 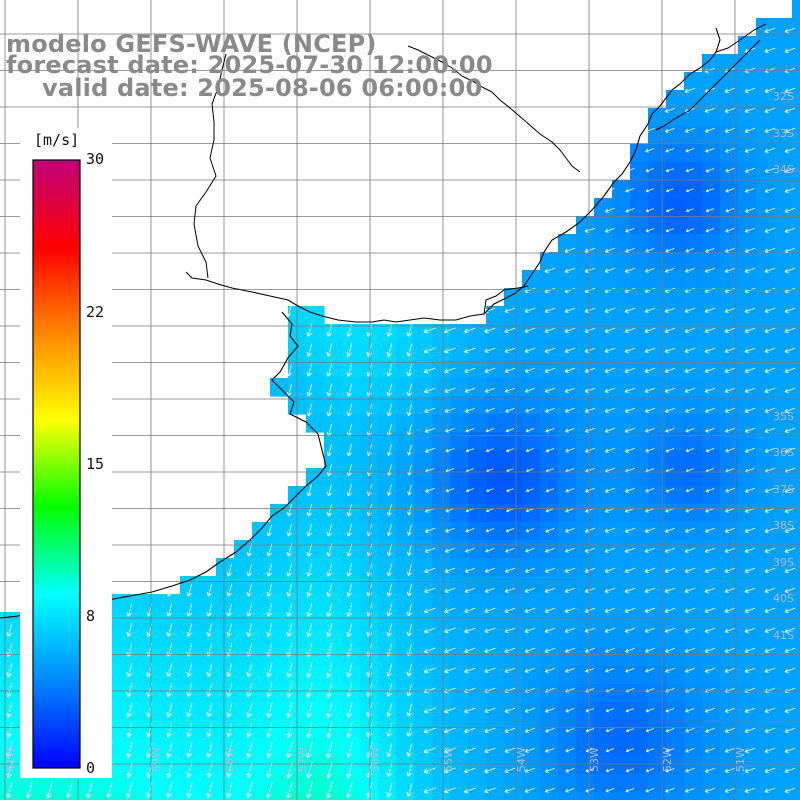 What do you see at coordinates (783, 598) in the screenshot?
I see `lat-label: 40S` at bounding box center [783, 598].